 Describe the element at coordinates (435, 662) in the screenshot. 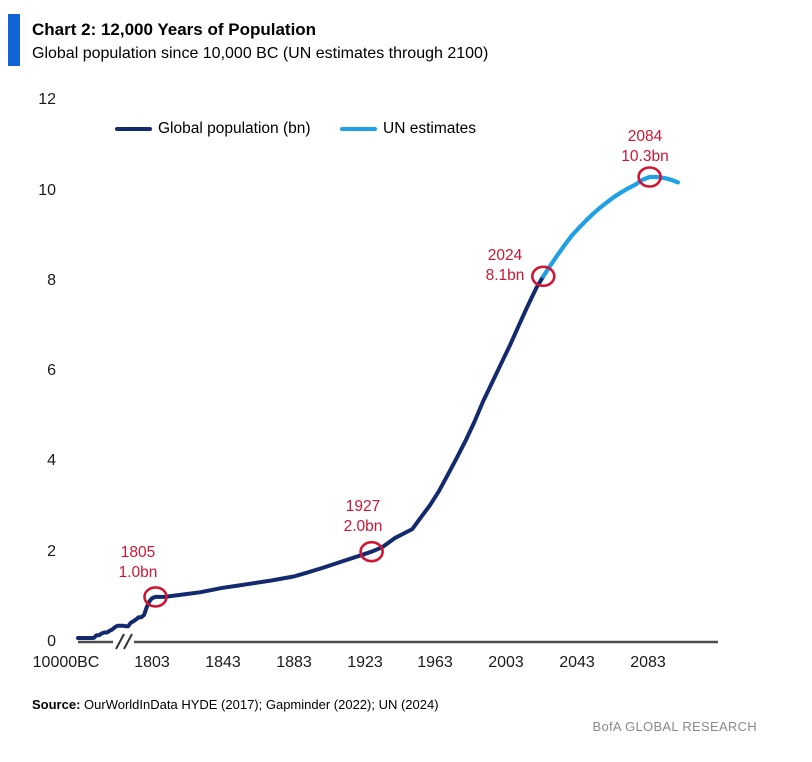

I see `x-tick: 1963` at that location.